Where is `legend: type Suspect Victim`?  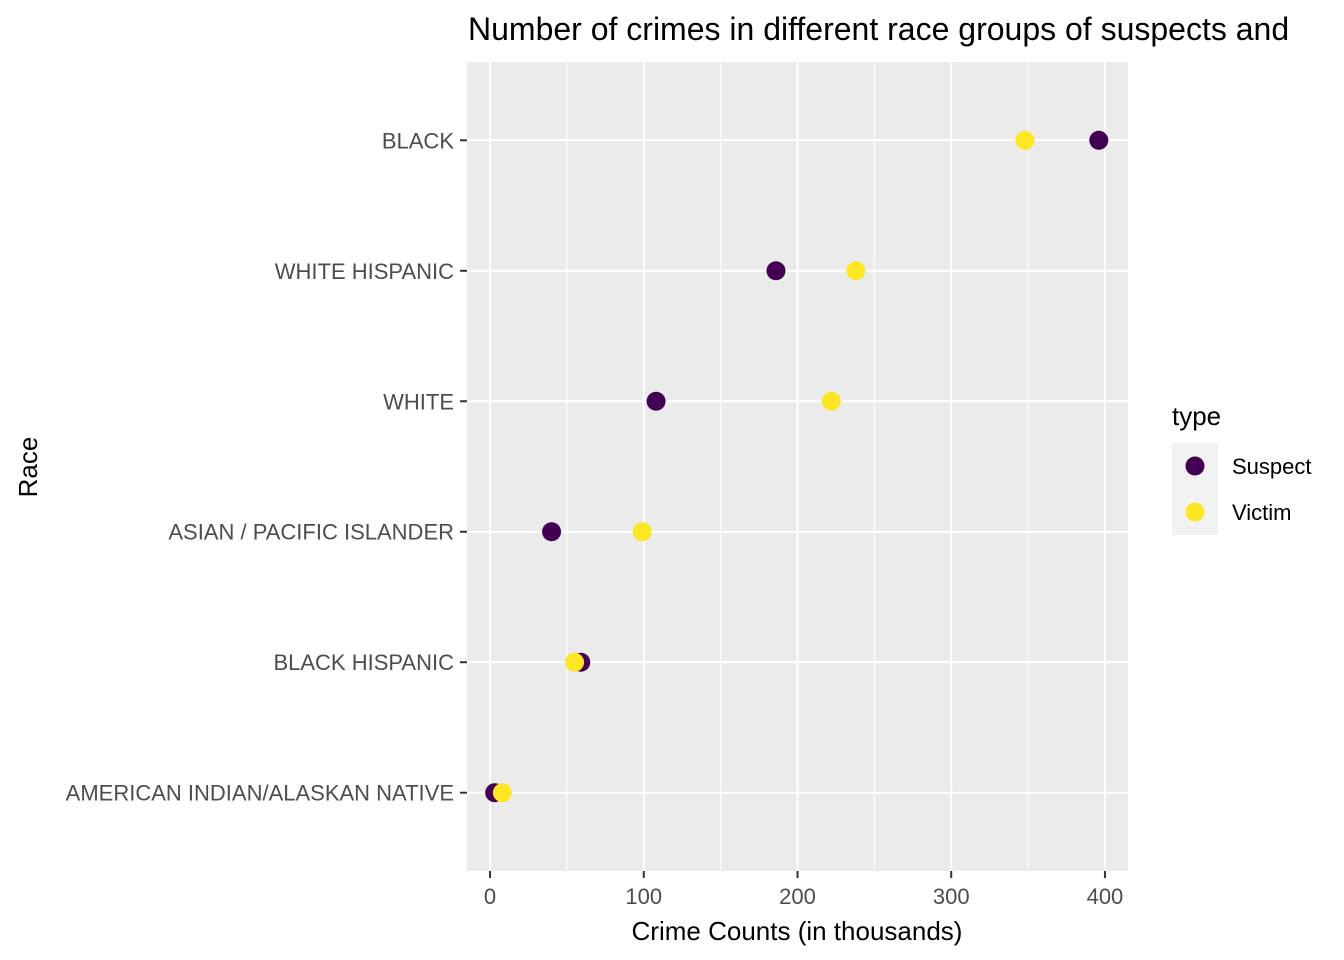 legend: type Suspect Victim is located at coordinates (1242, 468).